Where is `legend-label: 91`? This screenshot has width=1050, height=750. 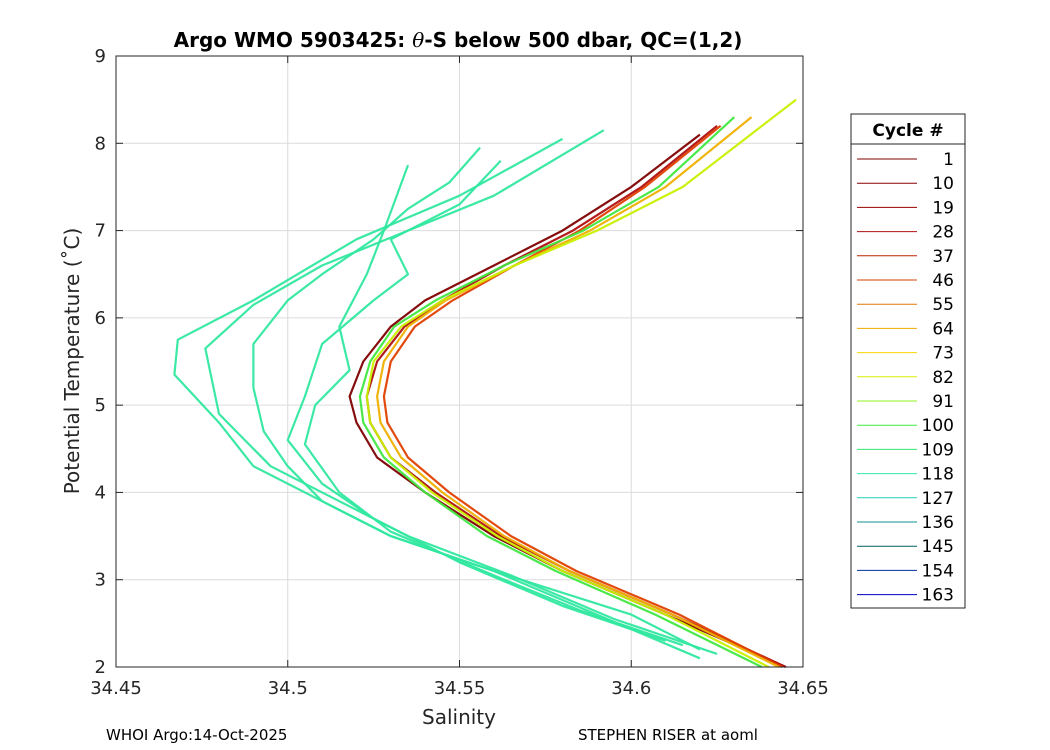
legend-label: 91 is located at coordinates (943, 402).